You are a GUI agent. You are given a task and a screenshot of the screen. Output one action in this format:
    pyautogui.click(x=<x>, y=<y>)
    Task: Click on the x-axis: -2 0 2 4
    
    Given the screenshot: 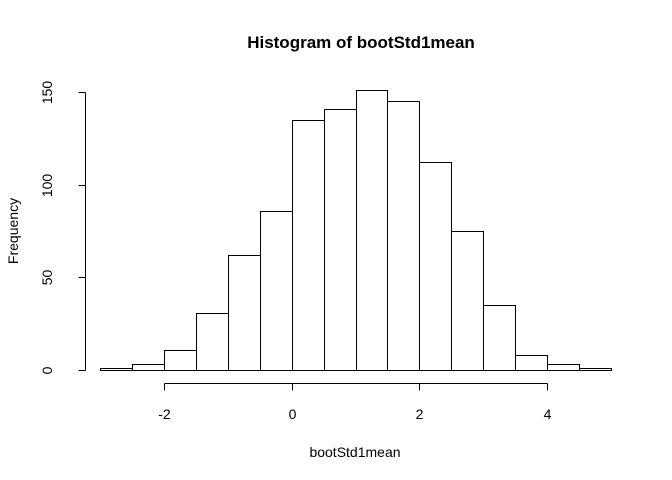 What is the action you would take?
    pyautogui.click(x=355, y=402)
    